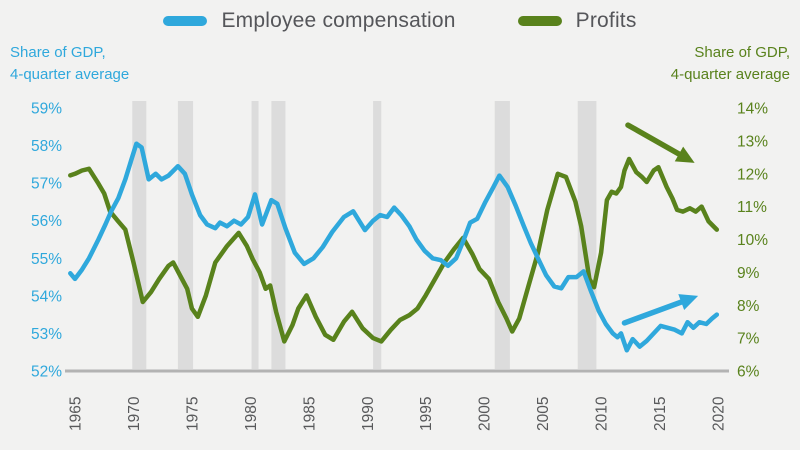 The image size is (800, 450). Describe the element at coordinates (70, 74) in the screenshot. I see `left-axis-title-line2: 4-quarter average` at that location.